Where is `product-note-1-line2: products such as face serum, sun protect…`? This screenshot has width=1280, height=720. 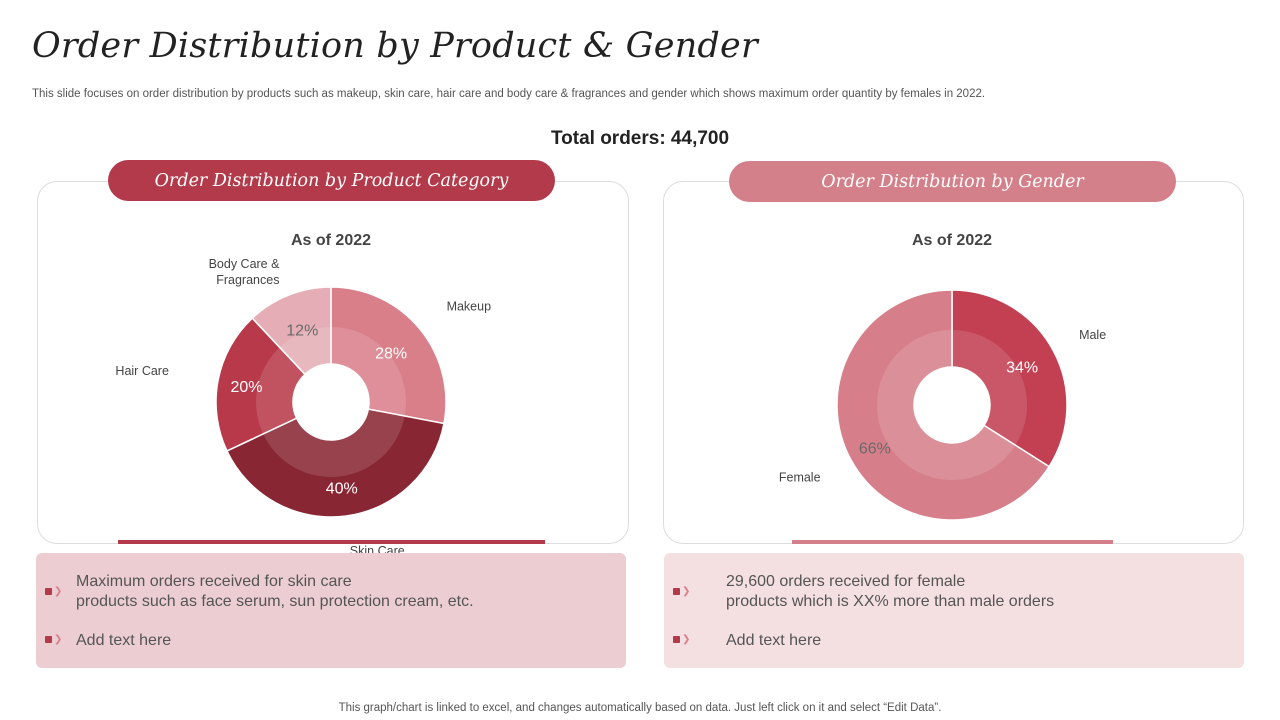
product-note-1-line2: products such as face serum, sun protect… is located at coordinates (275, 601).